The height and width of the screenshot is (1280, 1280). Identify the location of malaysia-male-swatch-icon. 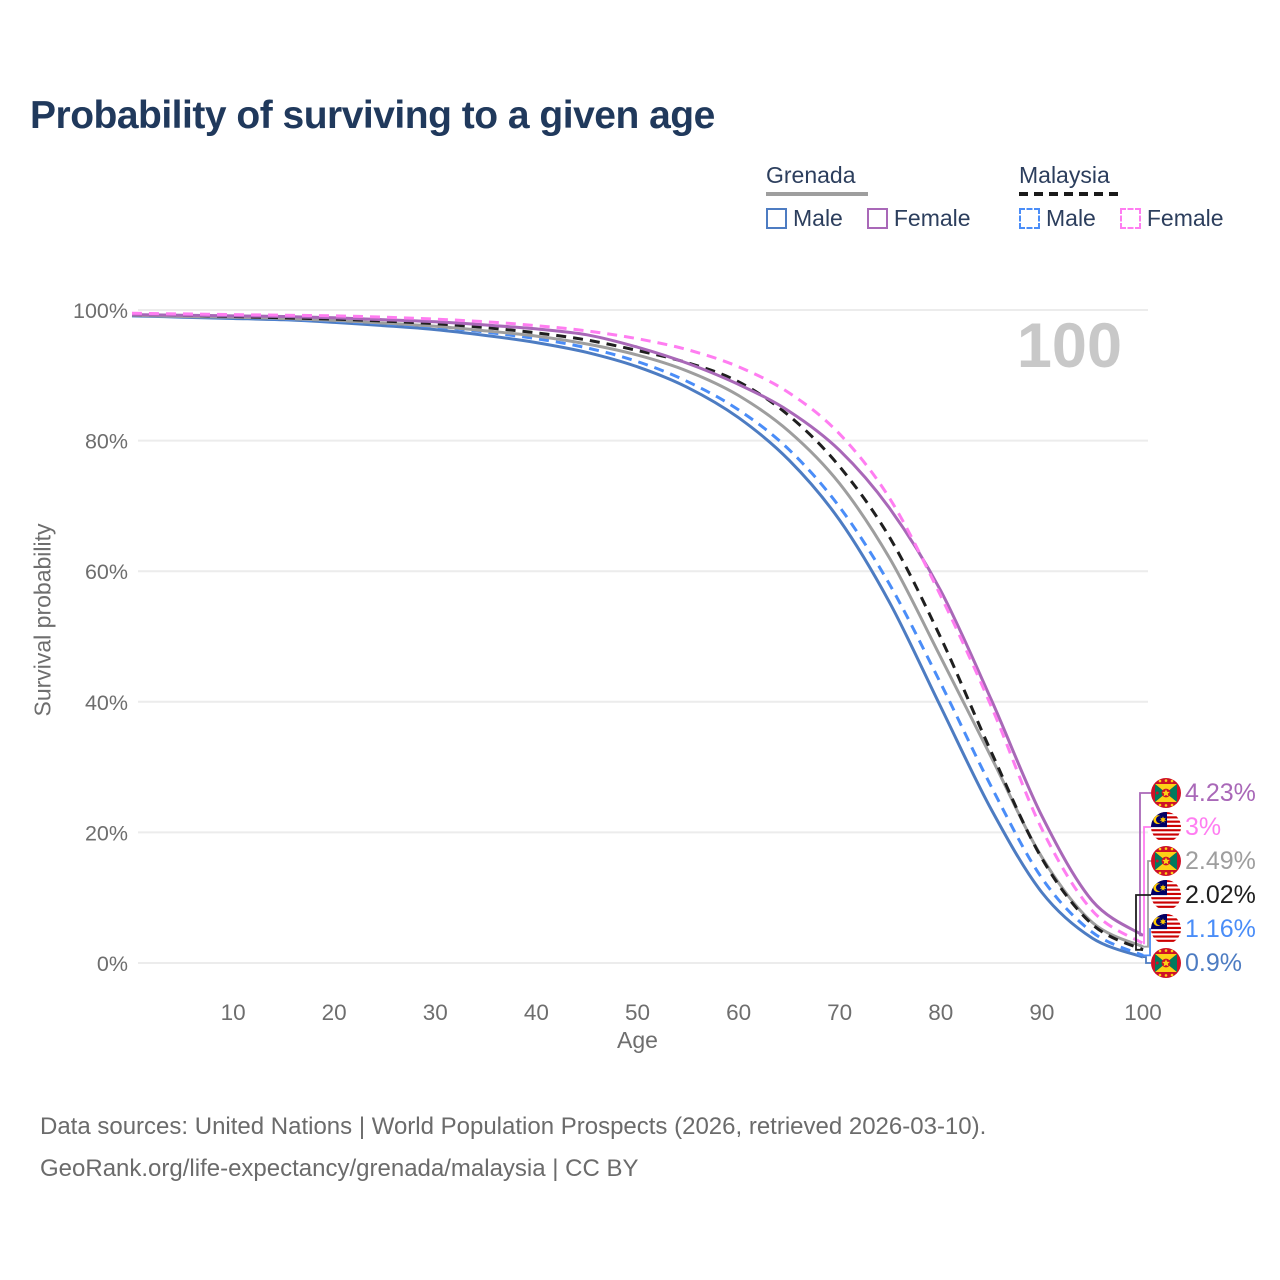
(1029, 218).